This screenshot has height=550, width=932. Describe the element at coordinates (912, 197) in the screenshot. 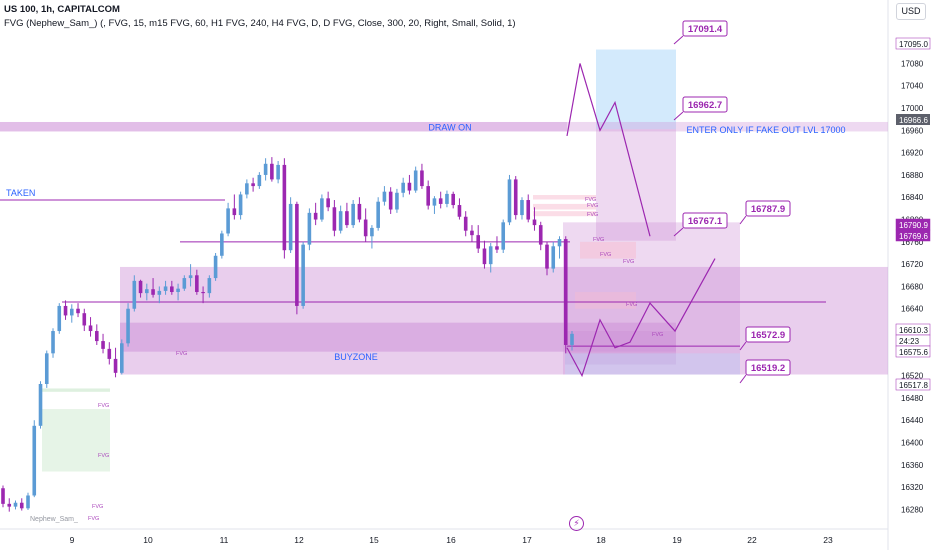

I see `y-tick-label: 16840` at that location.